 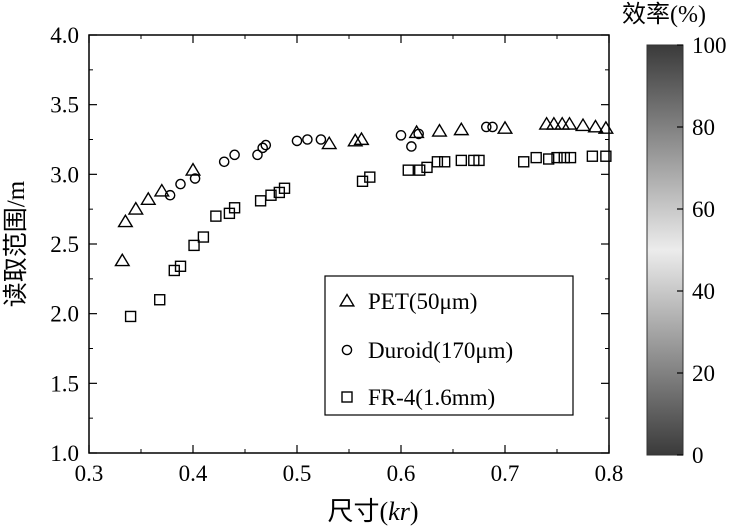 What do you see at coordinates (703, 373) in the screenshot?
I see `colorbar-tick-label: 20` at bounding box center [703, 373].